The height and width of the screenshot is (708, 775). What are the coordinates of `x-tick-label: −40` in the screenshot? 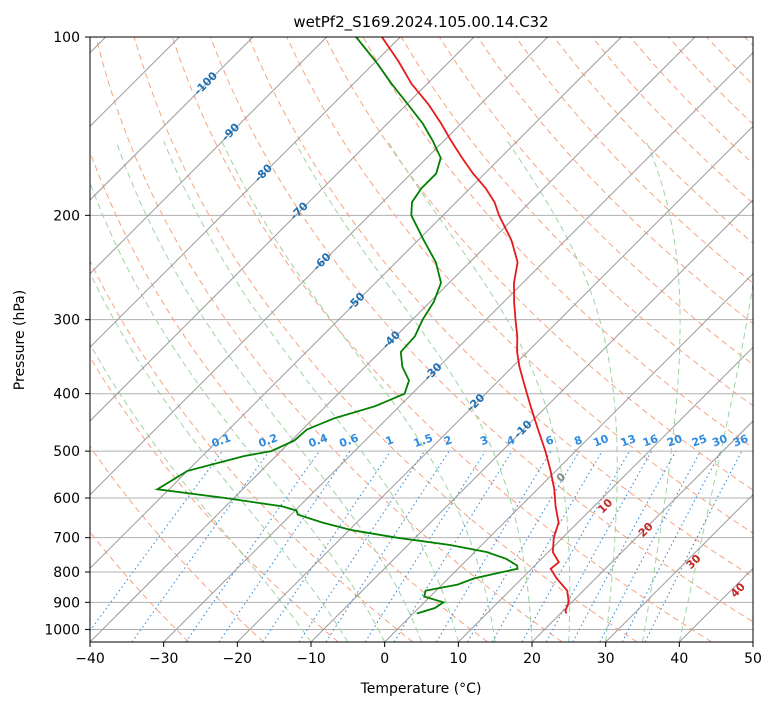 It's located at (90, 659).